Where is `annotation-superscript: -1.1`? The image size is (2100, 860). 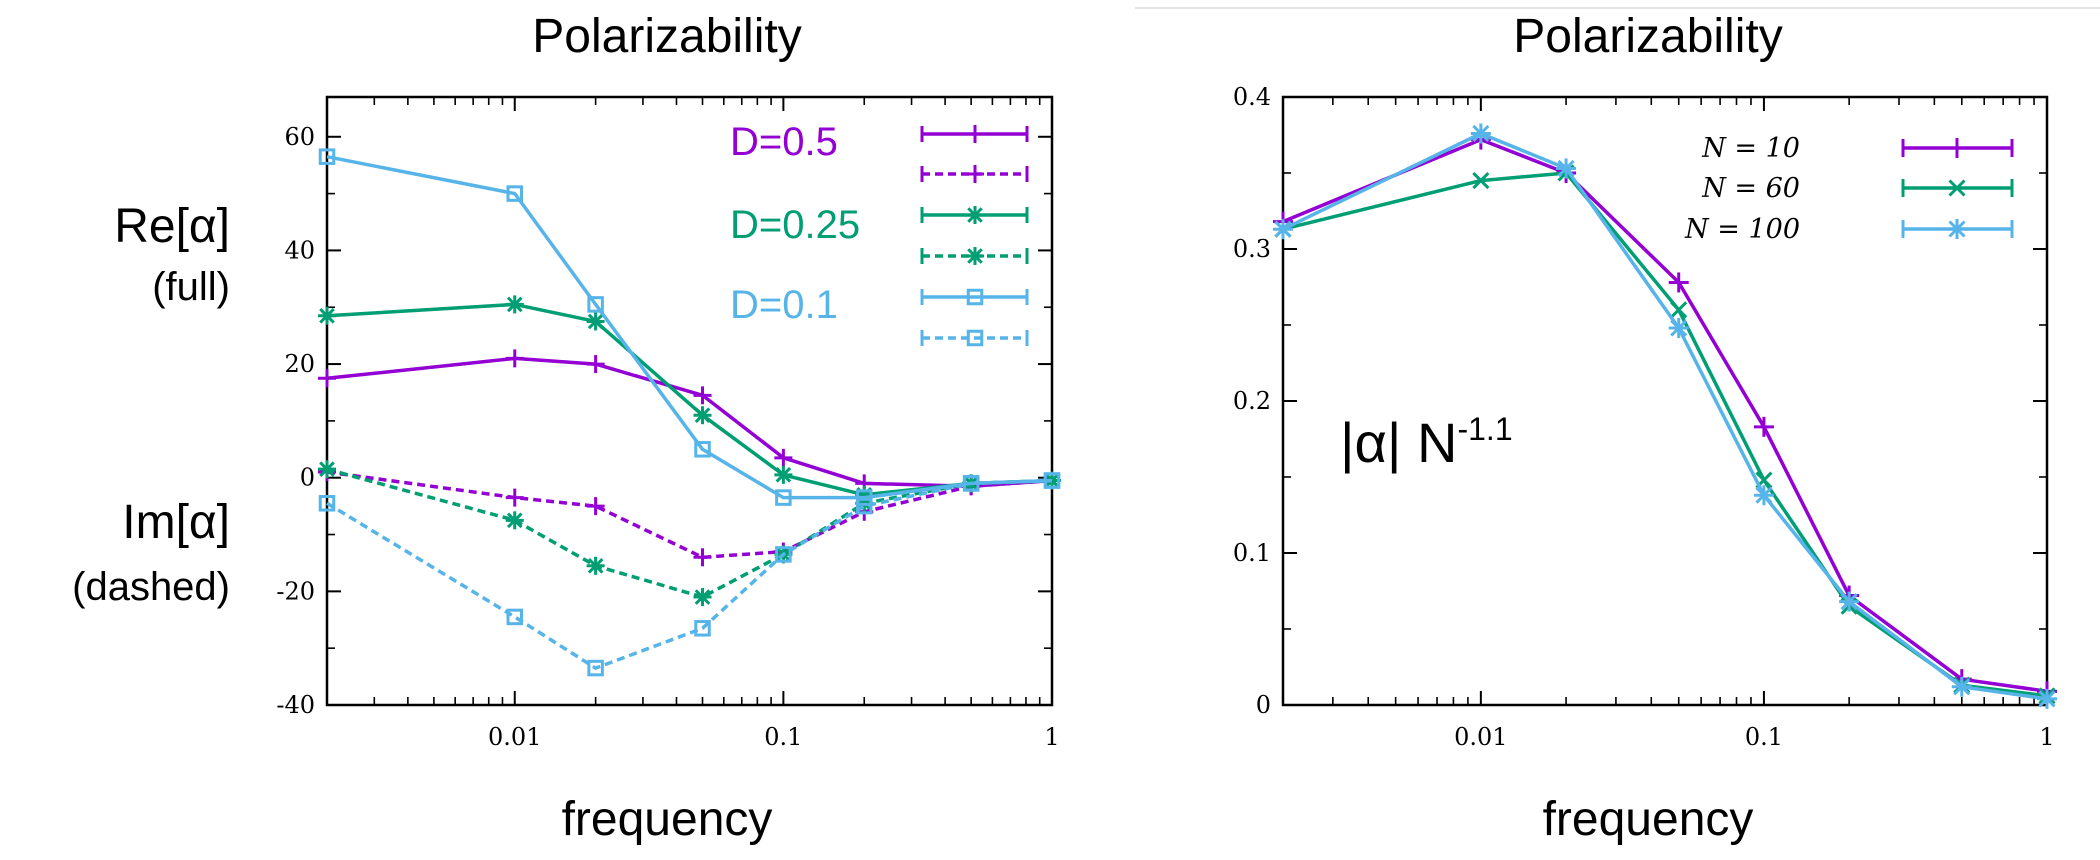 annotation-superscript: -1.1 is located at coordinates (1484, 429).